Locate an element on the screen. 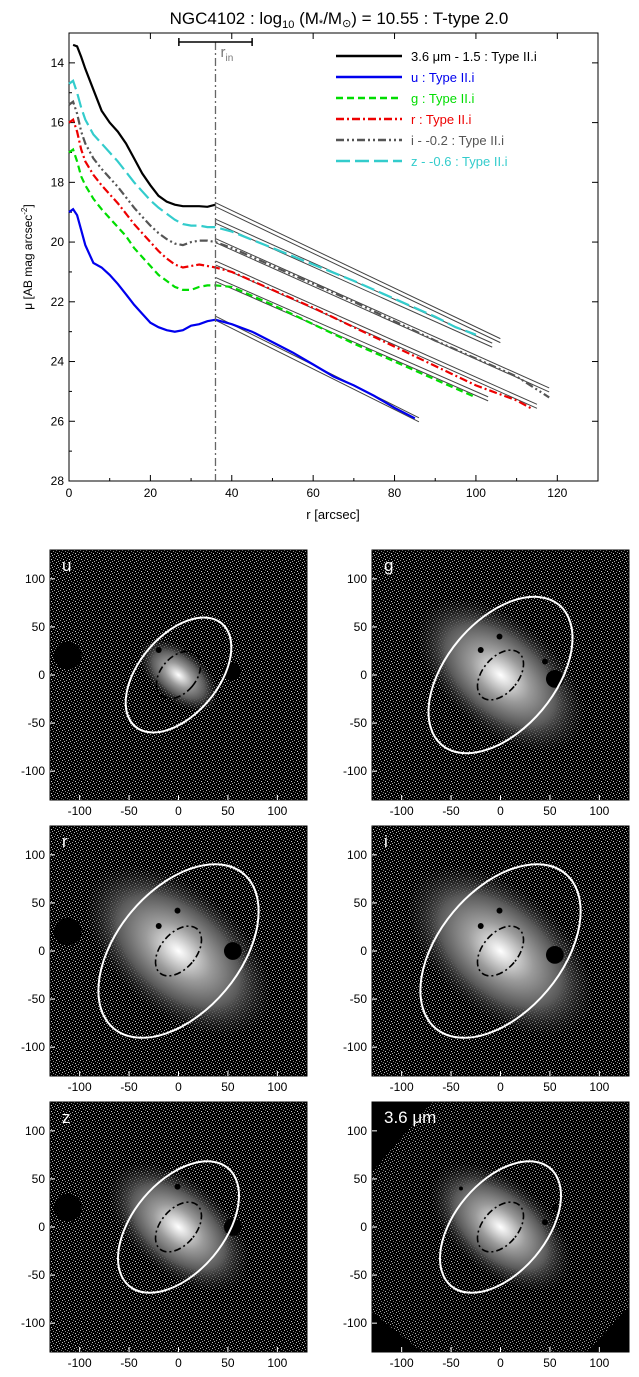  y-tick-label: 14 is located at coordinates (58, 63).